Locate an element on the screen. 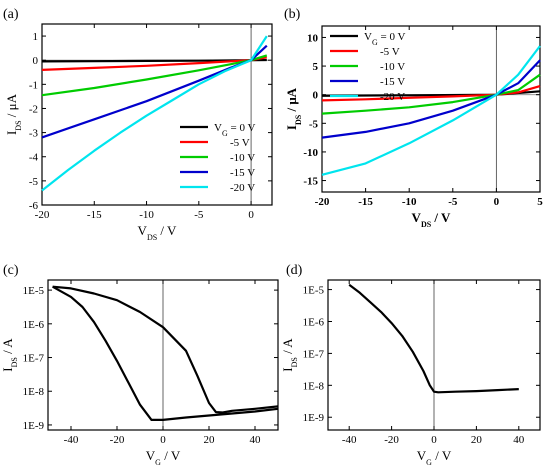 This screenshot has height=468, width=550. y-tick-label: -4 is located at coordinates (34, 158).